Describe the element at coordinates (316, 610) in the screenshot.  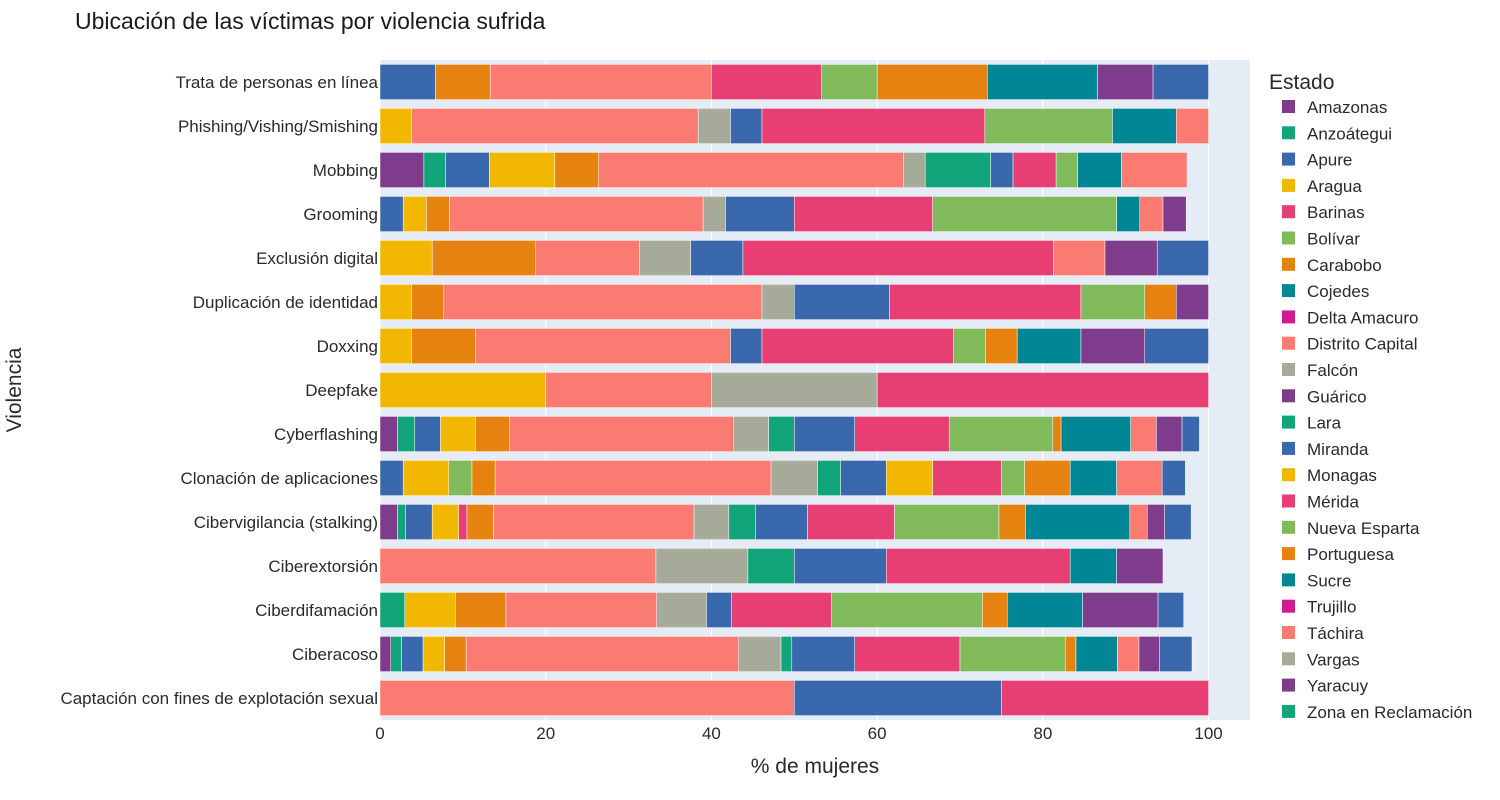
I see `y-tick-label: Ciberdifamación` at that location.